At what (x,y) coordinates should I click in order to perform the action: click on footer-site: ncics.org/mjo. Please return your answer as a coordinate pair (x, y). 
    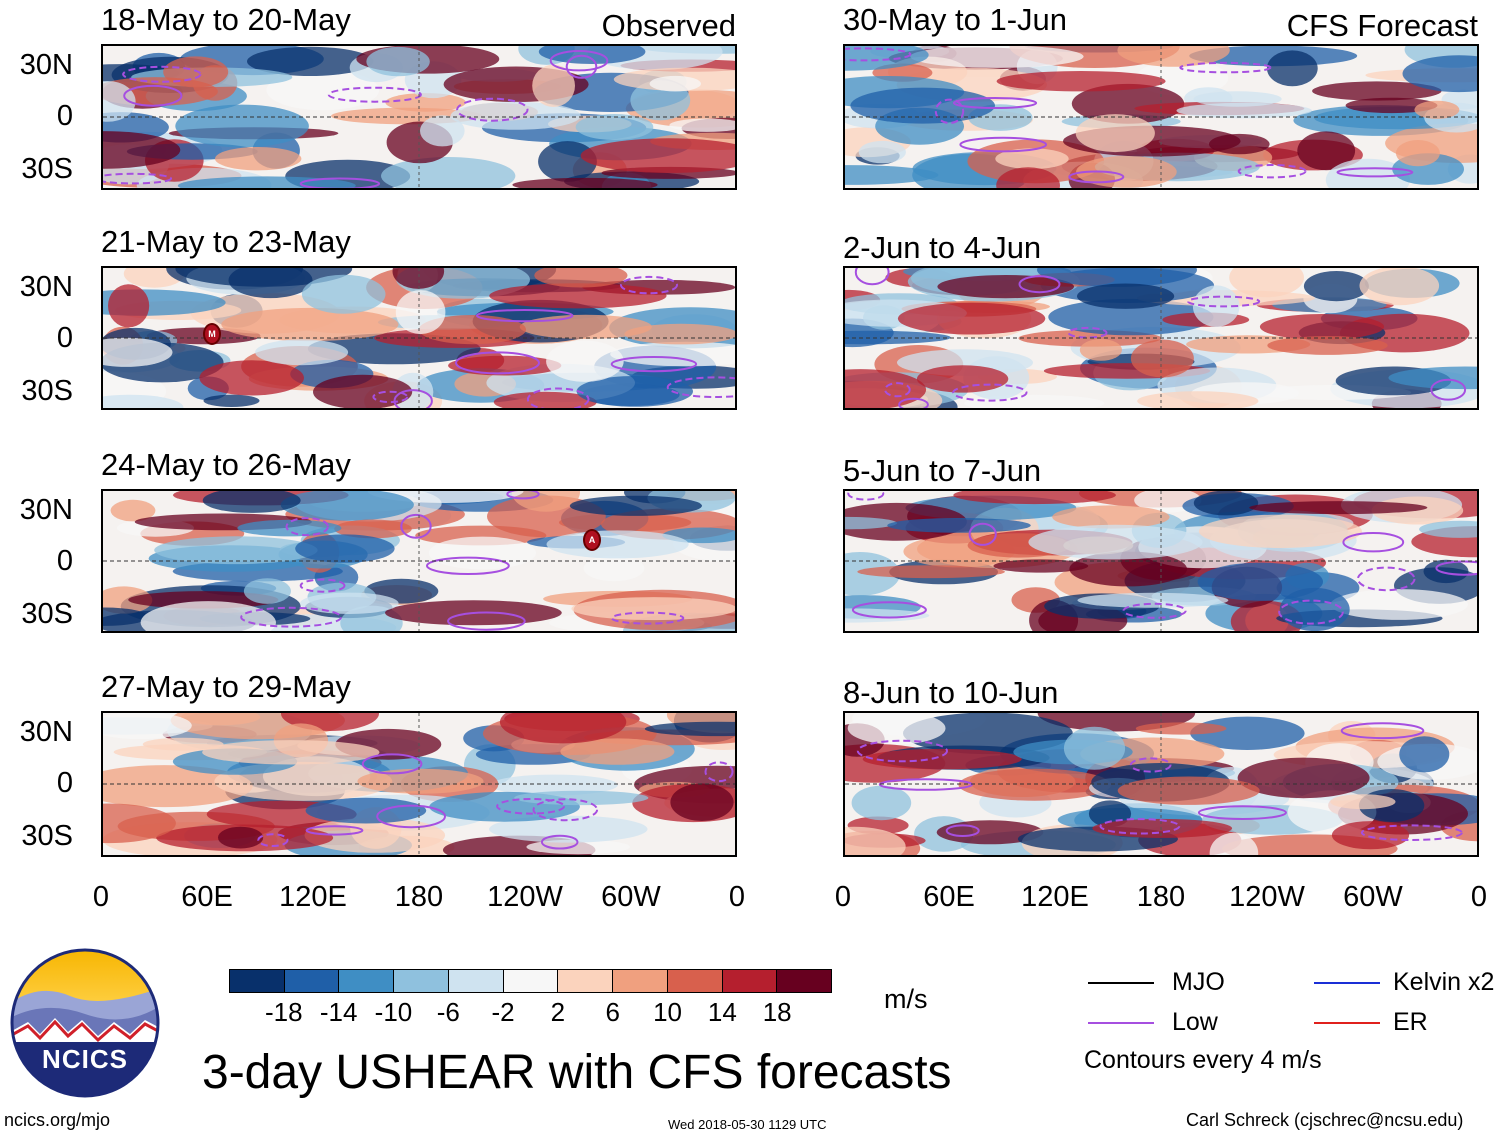
    Looking at the image, I should click on (57, 1120).